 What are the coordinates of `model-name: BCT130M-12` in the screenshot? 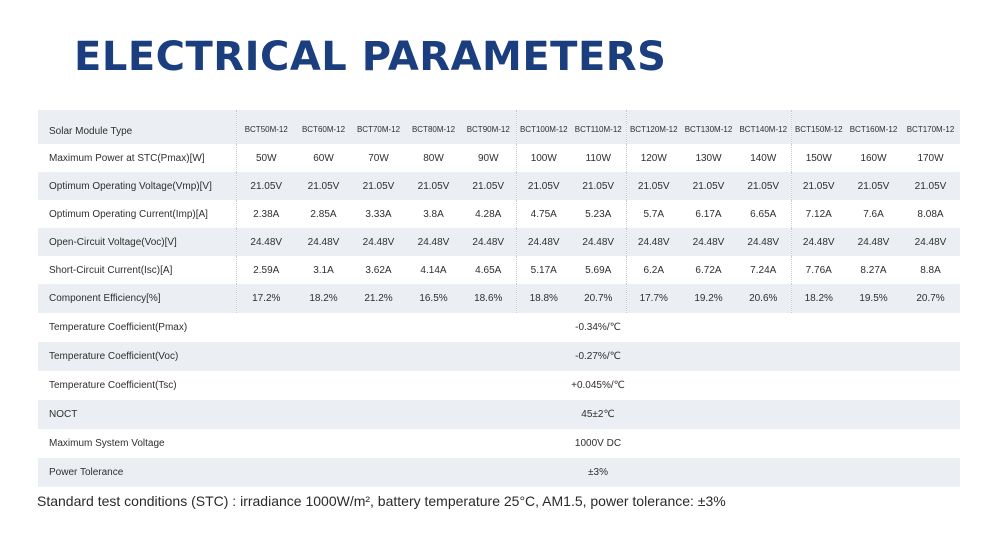 It's located at (708, 127).